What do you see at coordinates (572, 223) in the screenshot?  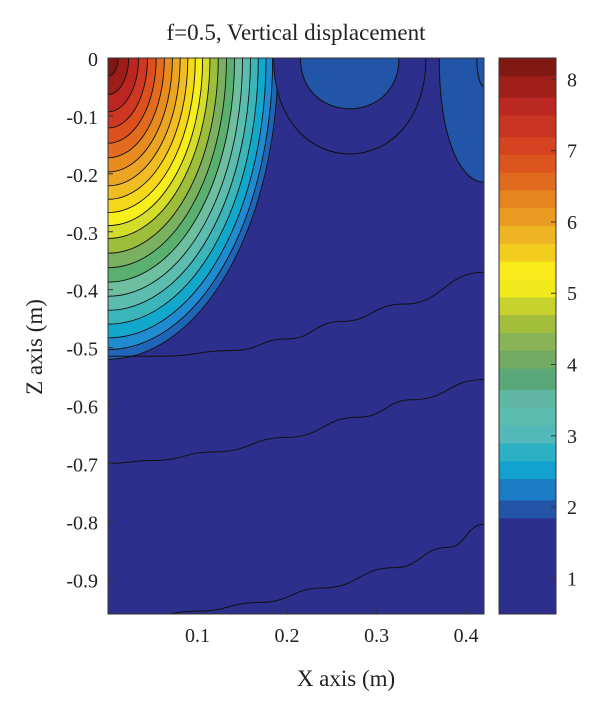 I see `colorbar-tick-label: 6` at bounding box center [572, 223].